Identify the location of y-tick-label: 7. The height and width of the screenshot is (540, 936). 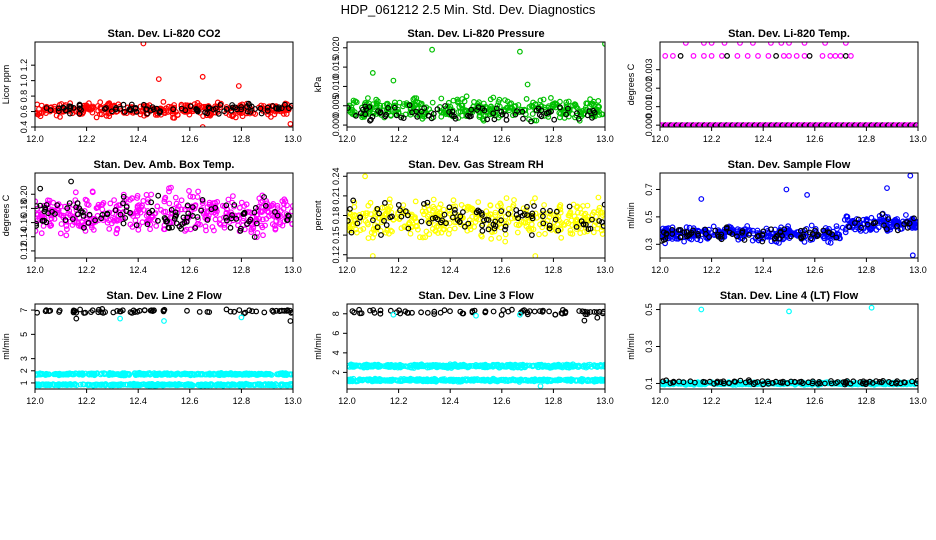
(24, 310).